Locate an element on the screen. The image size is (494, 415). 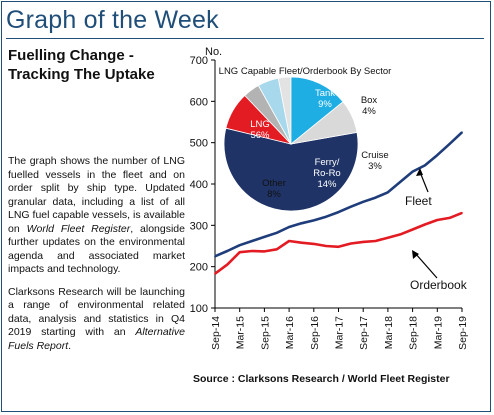
article-headline: Fuelling Change - Tracking The Uptake is located at coordinates (95, 65).